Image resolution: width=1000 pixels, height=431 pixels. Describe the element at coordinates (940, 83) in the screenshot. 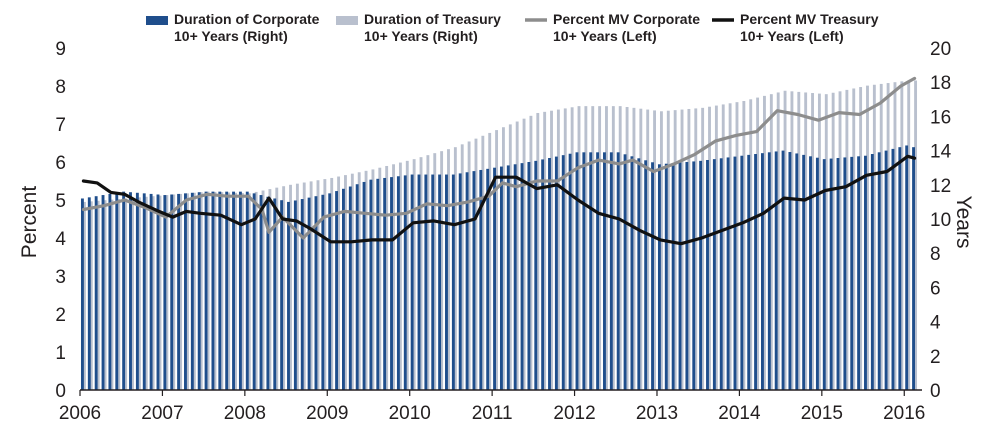

I see `y-right-tick-label: 18` at that location.